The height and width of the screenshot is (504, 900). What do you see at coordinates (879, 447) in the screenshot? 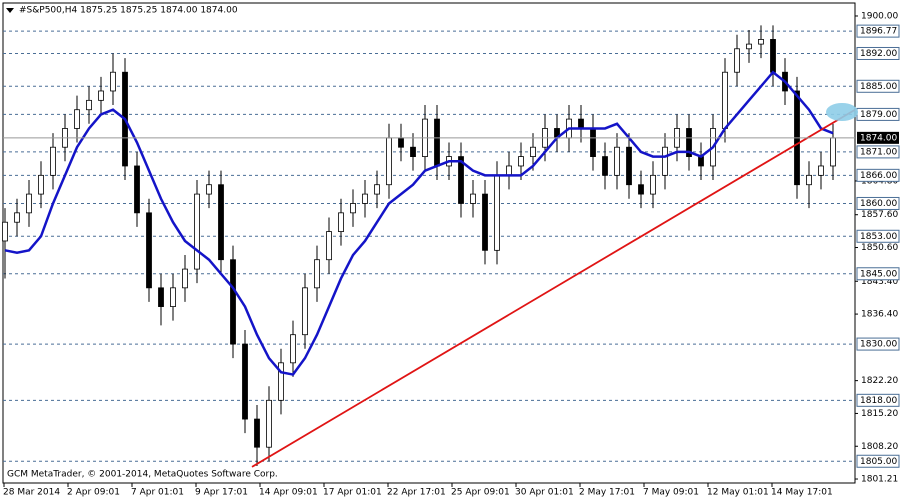
I see `y-tick-label: 1808.20` at bounding box center [879, 447].